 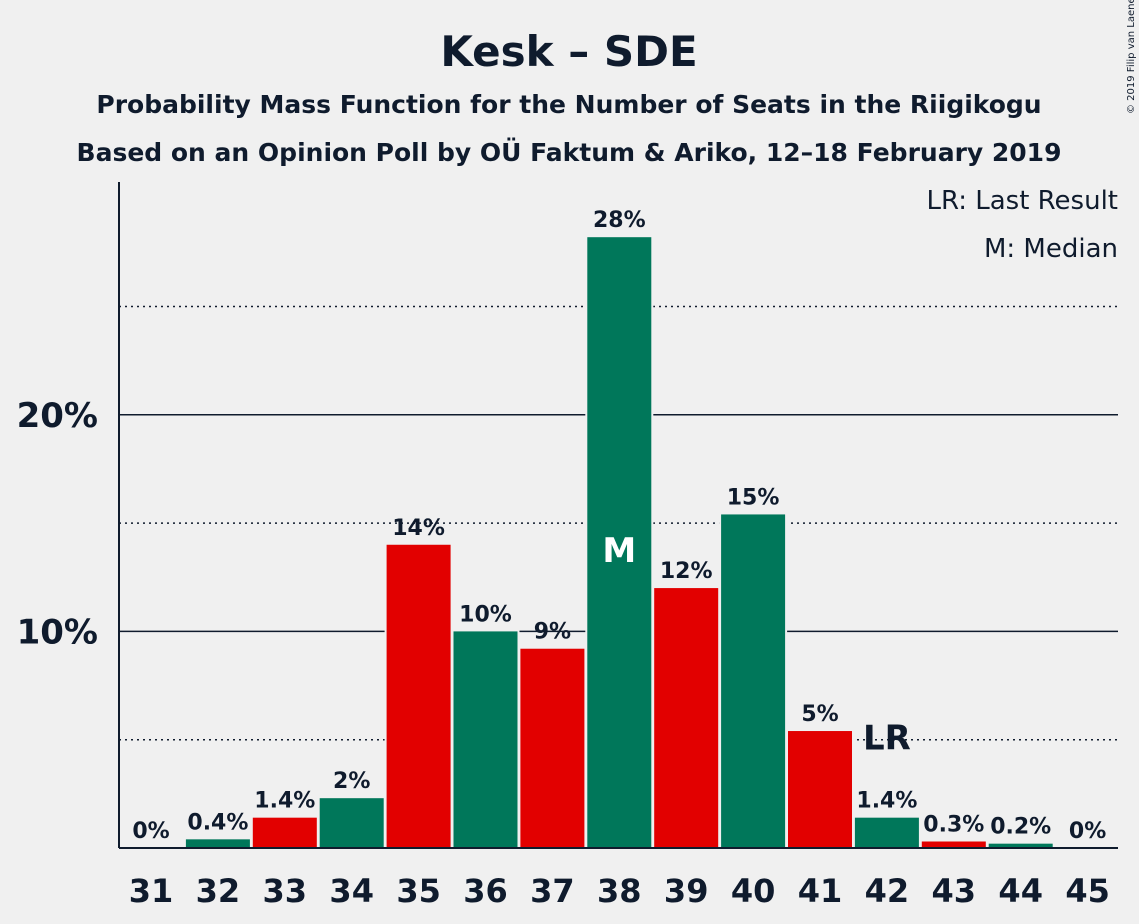 I want to click on x-tick-label-35: 35, so click(x=418, y=891).